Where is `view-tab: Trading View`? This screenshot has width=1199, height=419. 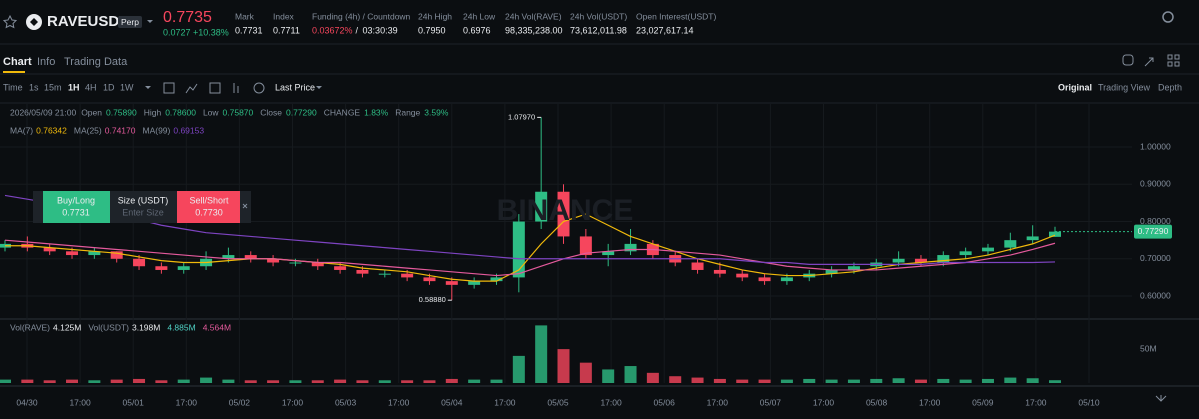 view-tab: Trading View is located at coordinates (1124, 87).